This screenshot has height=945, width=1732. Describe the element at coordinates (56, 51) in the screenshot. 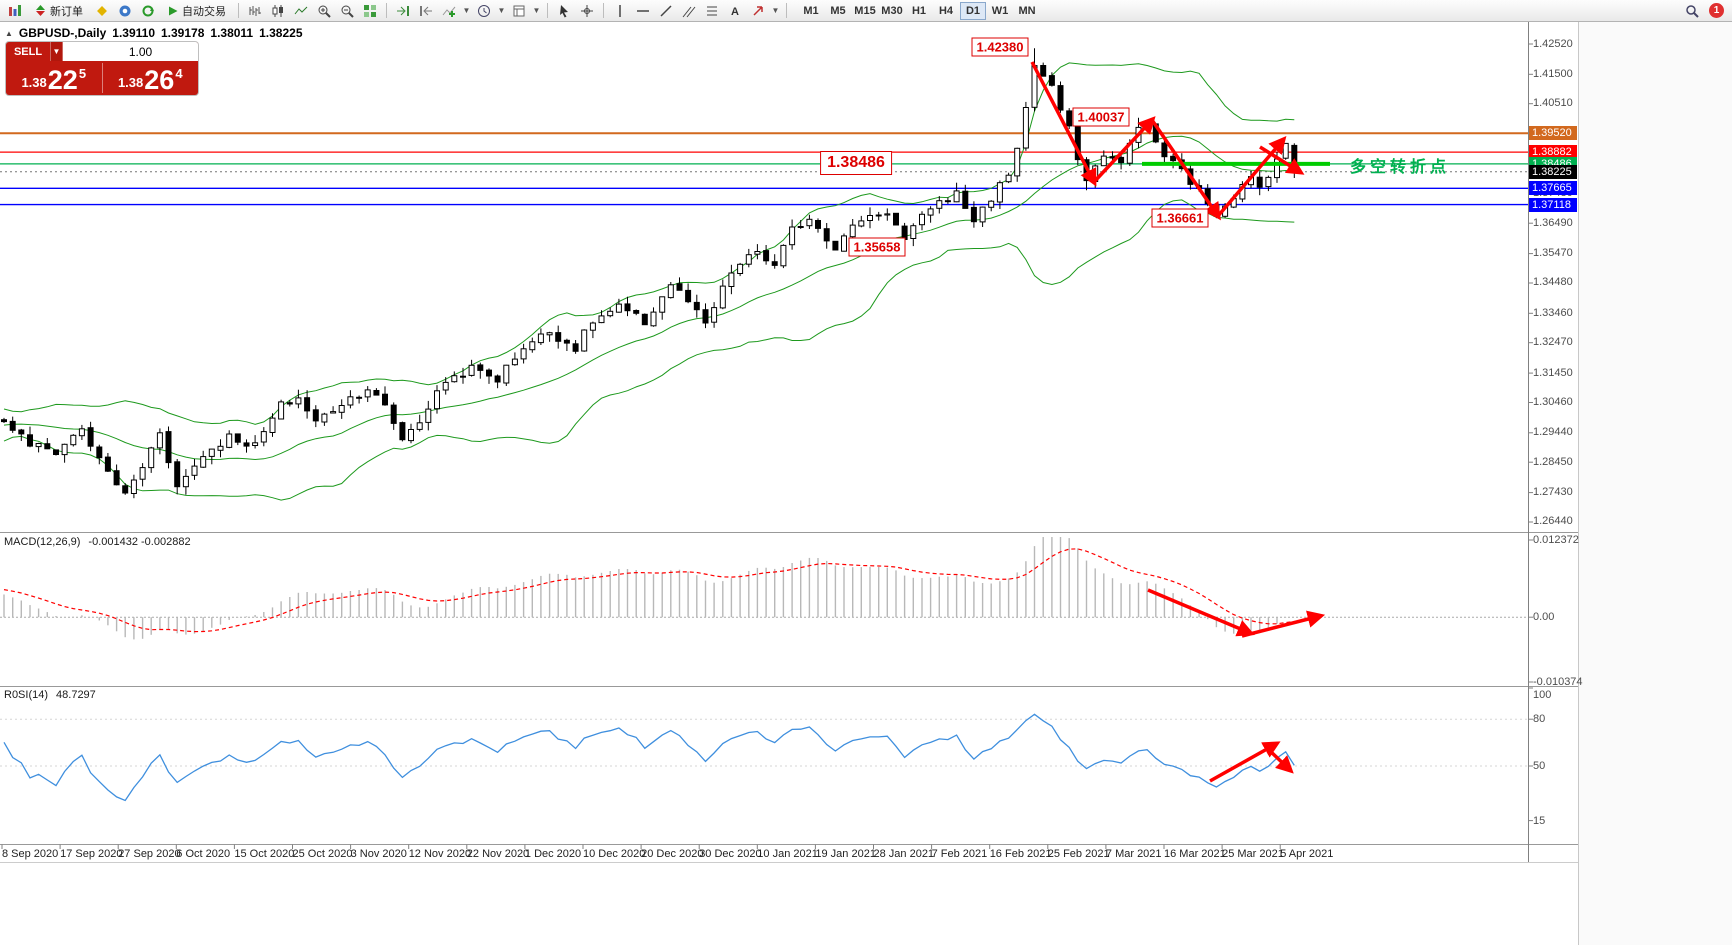

I see `sell-options-caret: ▼` at that location.